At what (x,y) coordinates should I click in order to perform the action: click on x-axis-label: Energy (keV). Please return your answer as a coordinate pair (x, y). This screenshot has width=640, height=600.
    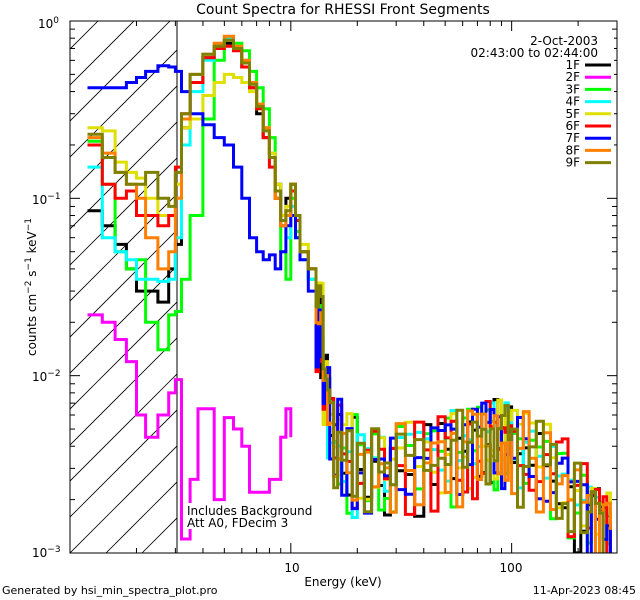
    Looking at the image, I should click on (342, 582).